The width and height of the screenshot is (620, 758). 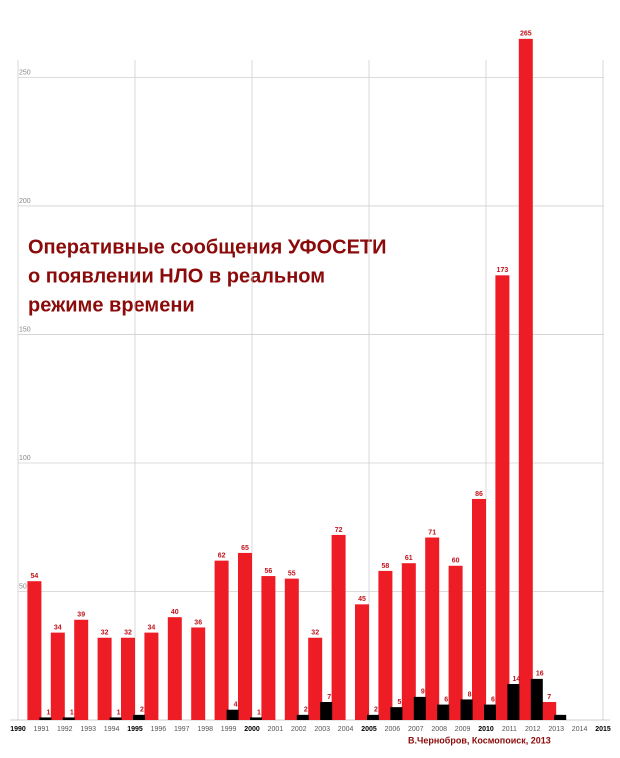 What do you see at coordinates (176, 276) in the screenshot?
I see `title-line: о появлении НЛО в реальном` at bounding box center [176, 276].